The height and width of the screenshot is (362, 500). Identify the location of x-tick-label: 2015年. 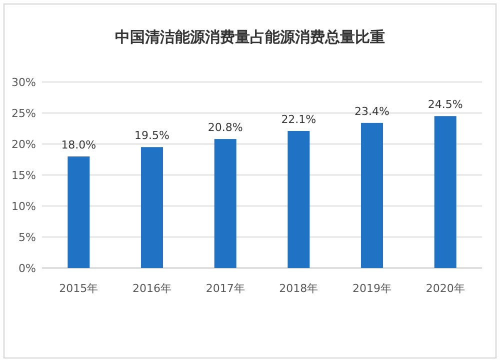
(78, 288).